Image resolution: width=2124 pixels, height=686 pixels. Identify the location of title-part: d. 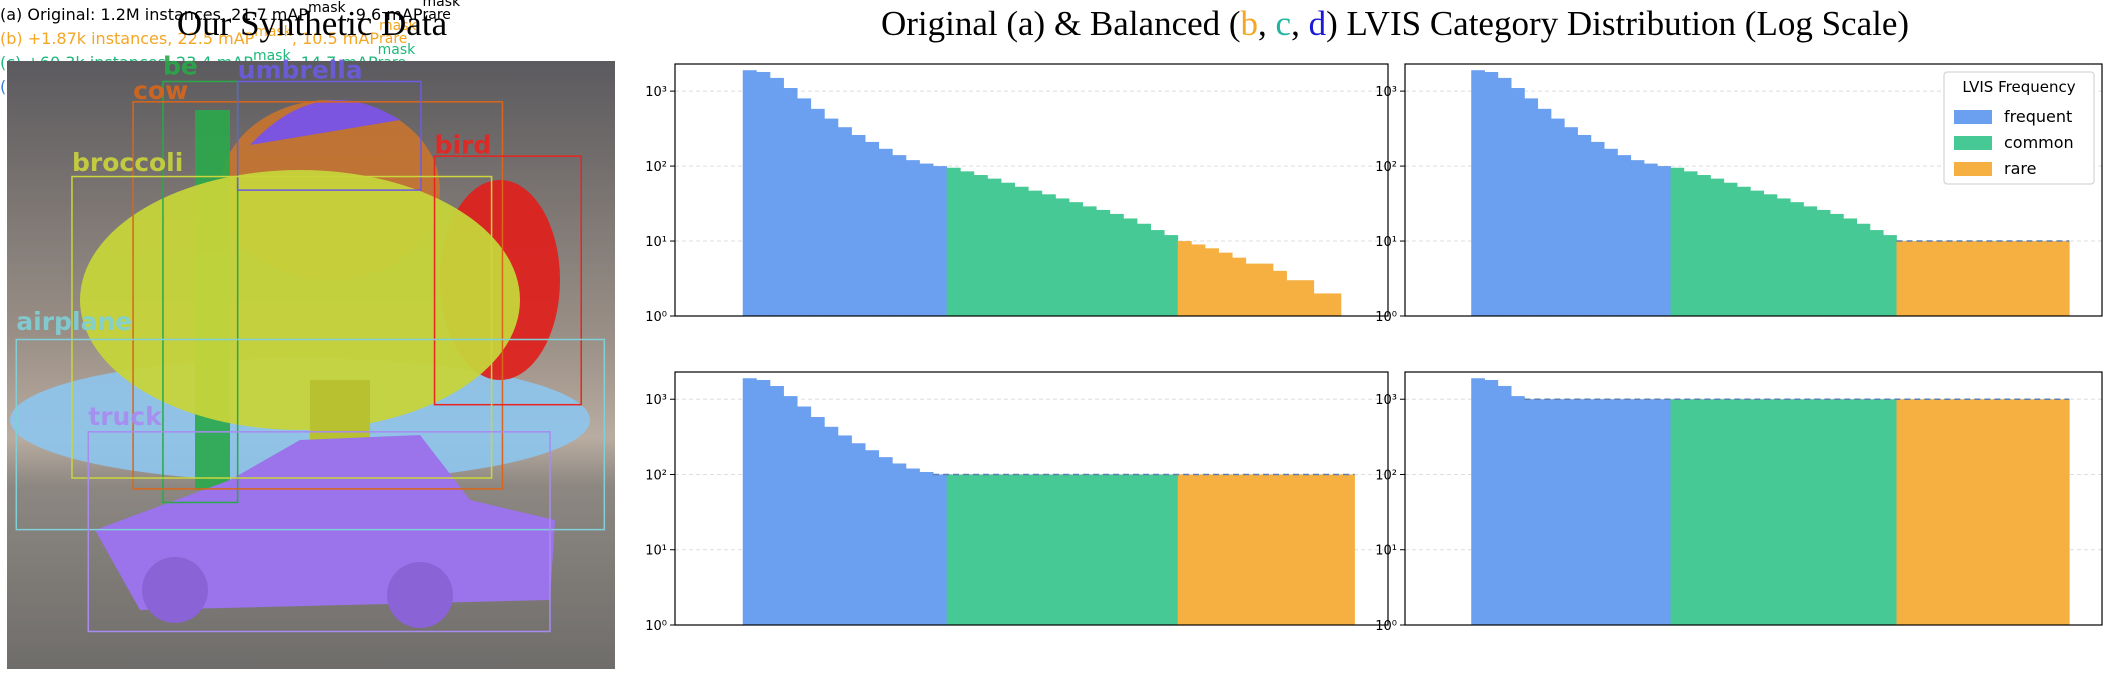
(1317, 23).